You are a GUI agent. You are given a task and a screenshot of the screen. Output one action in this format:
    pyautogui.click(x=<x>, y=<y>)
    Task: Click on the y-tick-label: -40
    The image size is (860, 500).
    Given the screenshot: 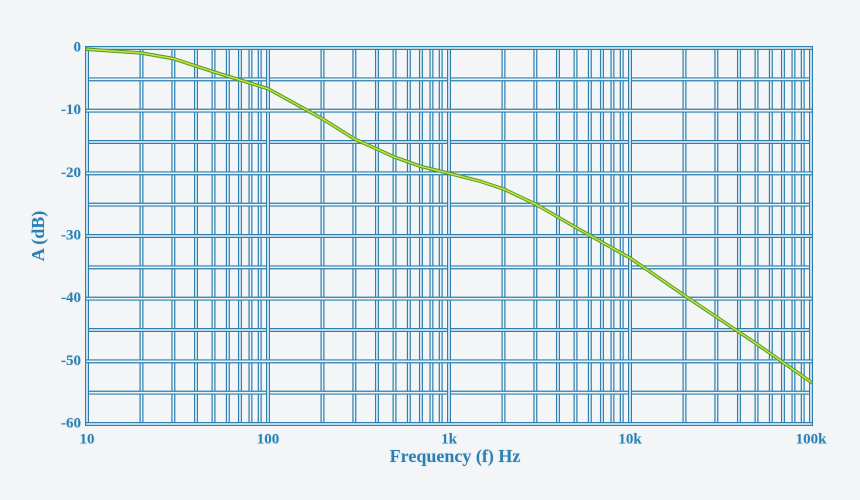 What is the action you would take?
    pyautogui.click(x=71, y=298)
    